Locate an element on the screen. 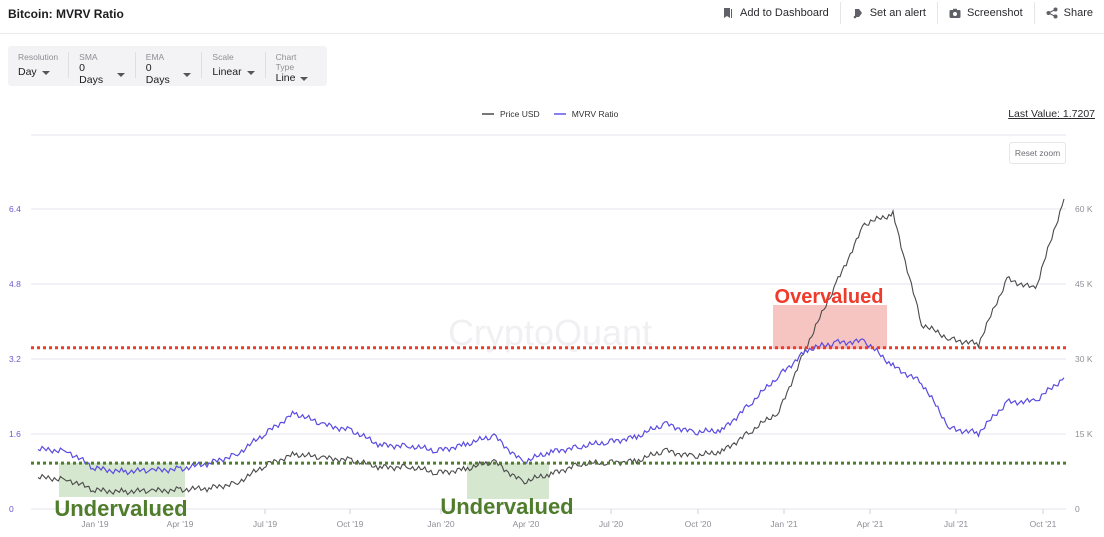 This screenshot has width=1104, height=537. x-axis-tick: Jan '20 is located at coordinates (440, 524).